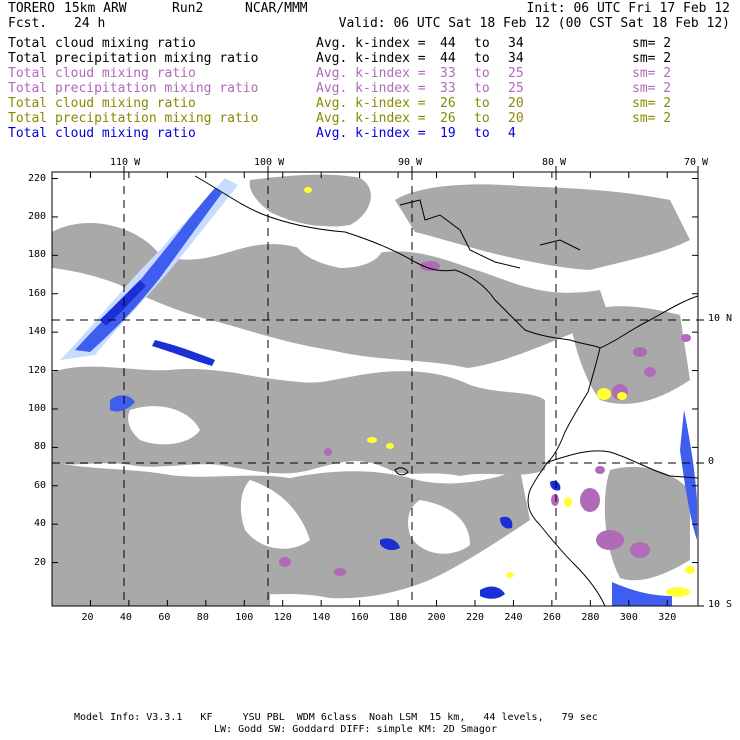 The image size is (740, 740). I want to click on longitude-label: 80 W, so click(554, 162).